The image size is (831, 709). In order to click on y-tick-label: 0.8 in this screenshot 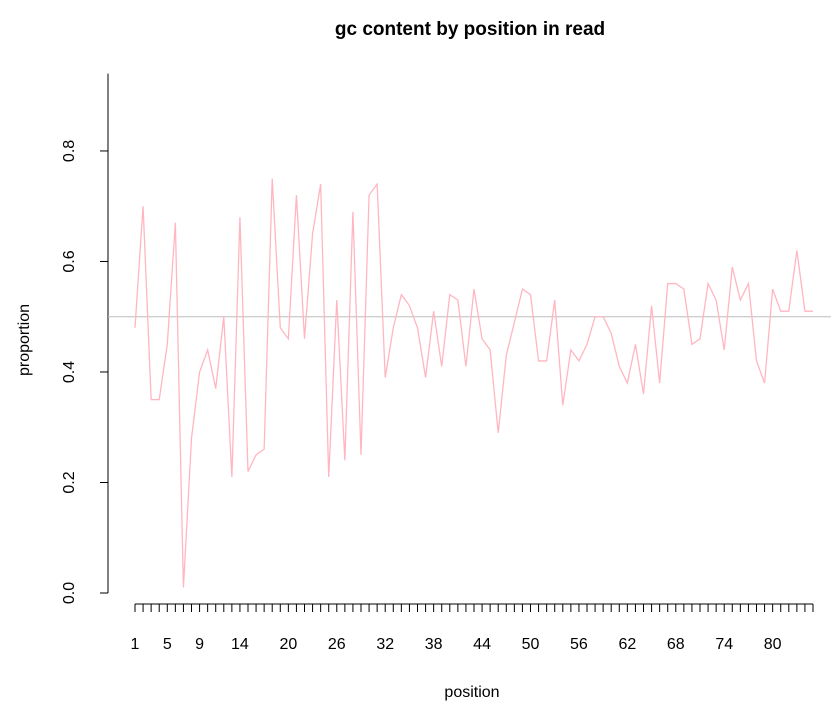, I will do `click(69, 151)`.